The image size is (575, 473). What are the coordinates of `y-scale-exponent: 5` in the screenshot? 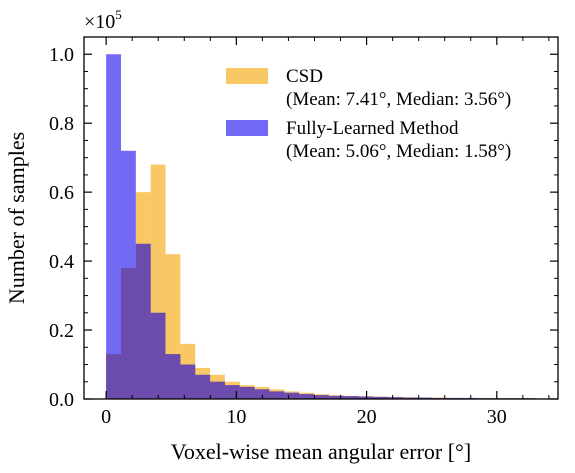 It's located at (118, 14).